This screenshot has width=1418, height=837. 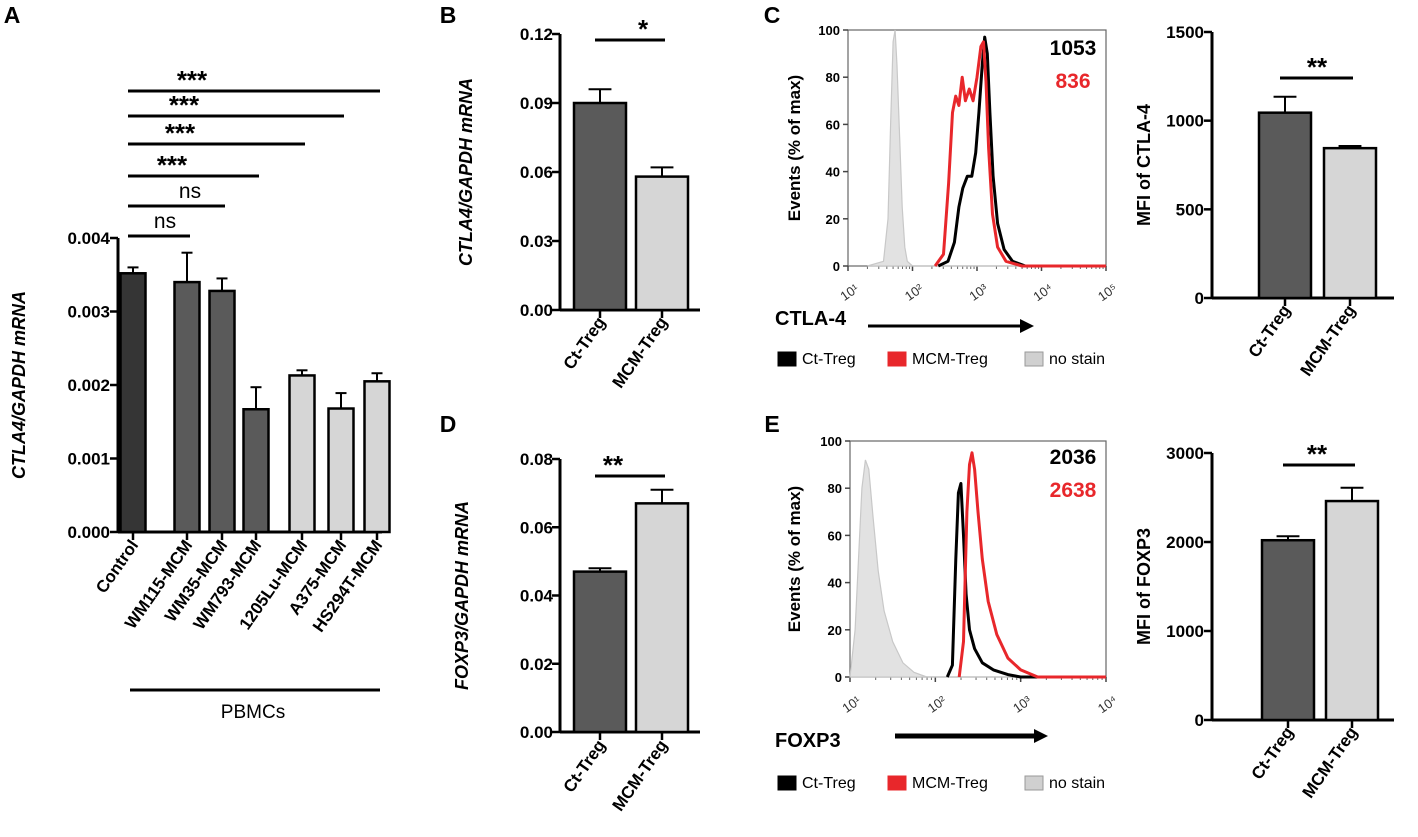 I want to click on y-tick-label: 60, so click(x=835, y=535).